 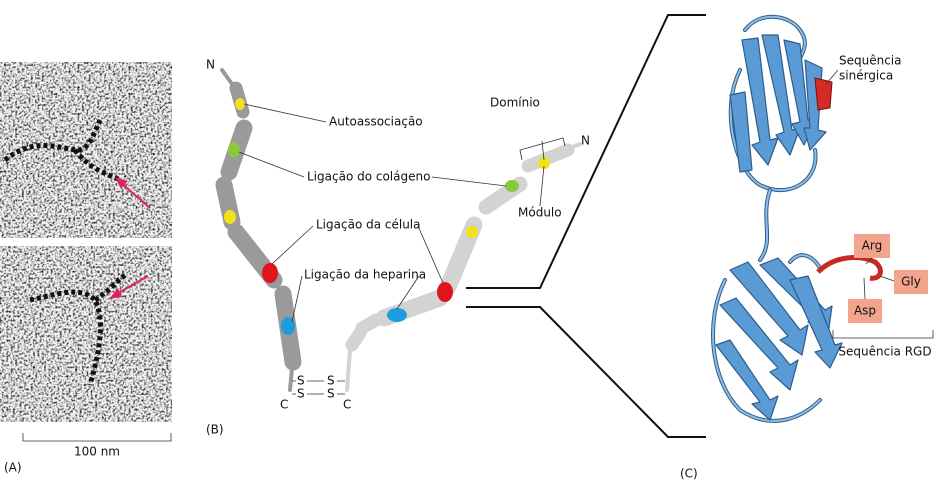 I want to click on protein-top, so click(x=780, y=103).